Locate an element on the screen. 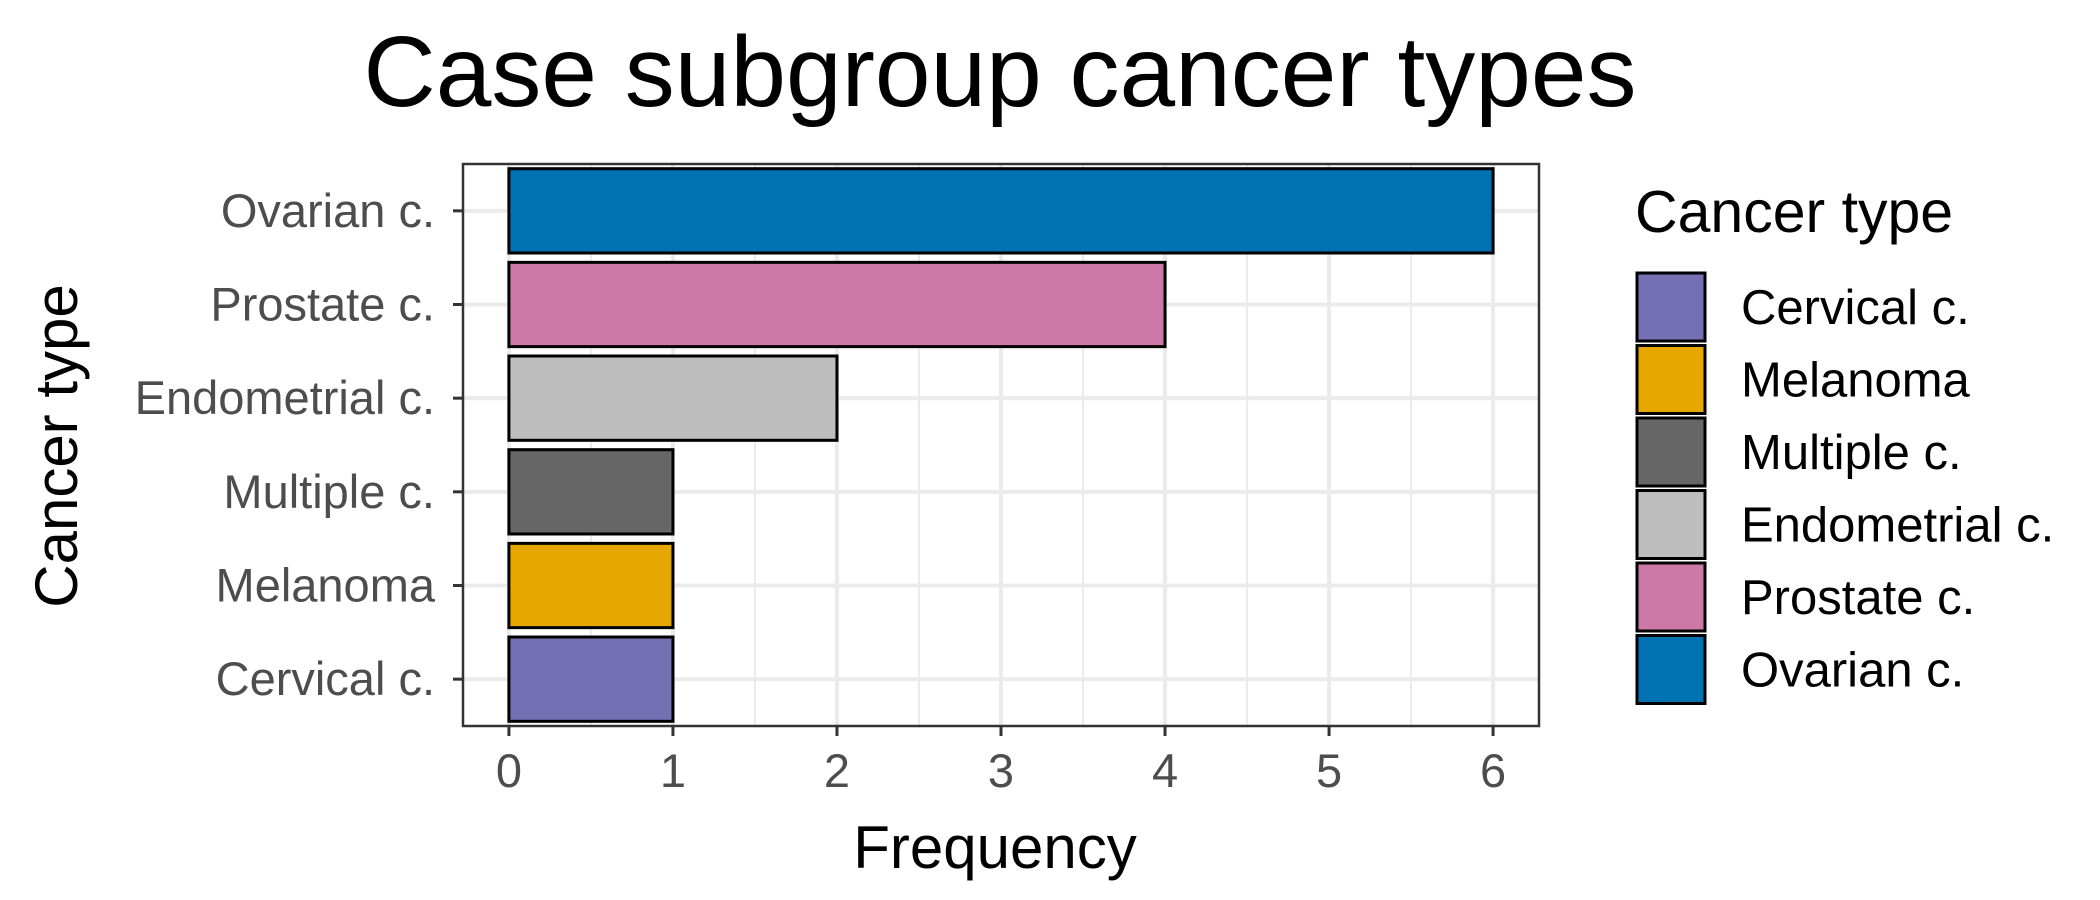 Image resolution: width=2100 pixels, height=900 pixels. x-axis-title: Frequency is located at coordinates (994, 847).